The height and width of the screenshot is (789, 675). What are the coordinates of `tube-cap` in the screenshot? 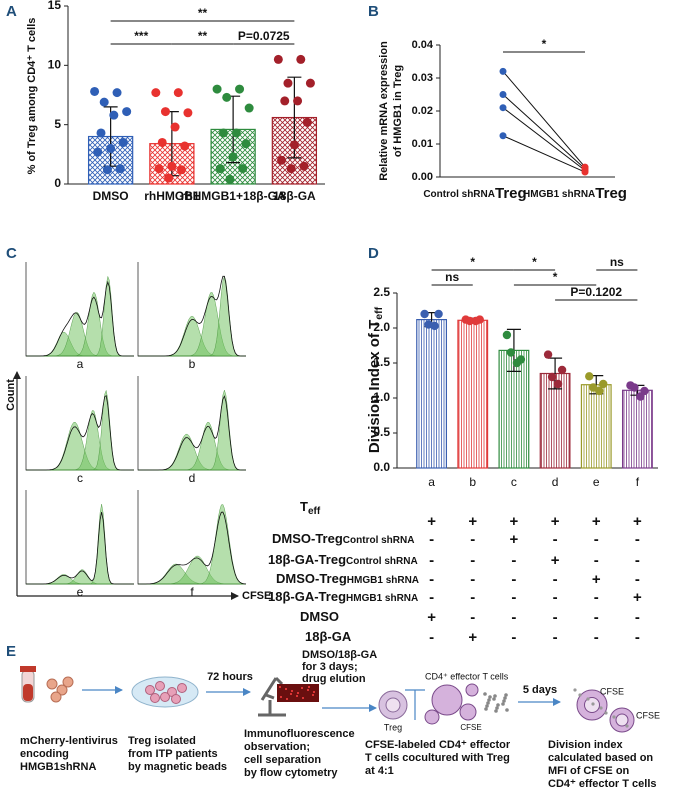 It's located at (28, 669).